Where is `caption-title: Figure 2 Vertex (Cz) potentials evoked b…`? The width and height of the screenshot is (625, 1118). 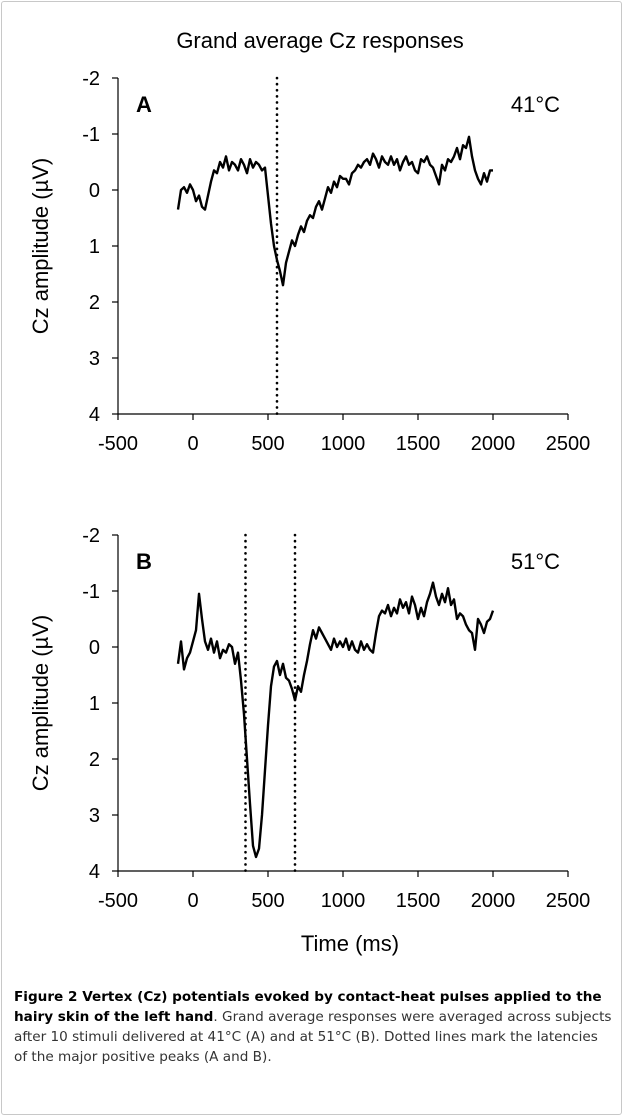 caption-title: Figure 2 Vertex (Cz) potentials evoked b… is located at coordinates (308, 1007).